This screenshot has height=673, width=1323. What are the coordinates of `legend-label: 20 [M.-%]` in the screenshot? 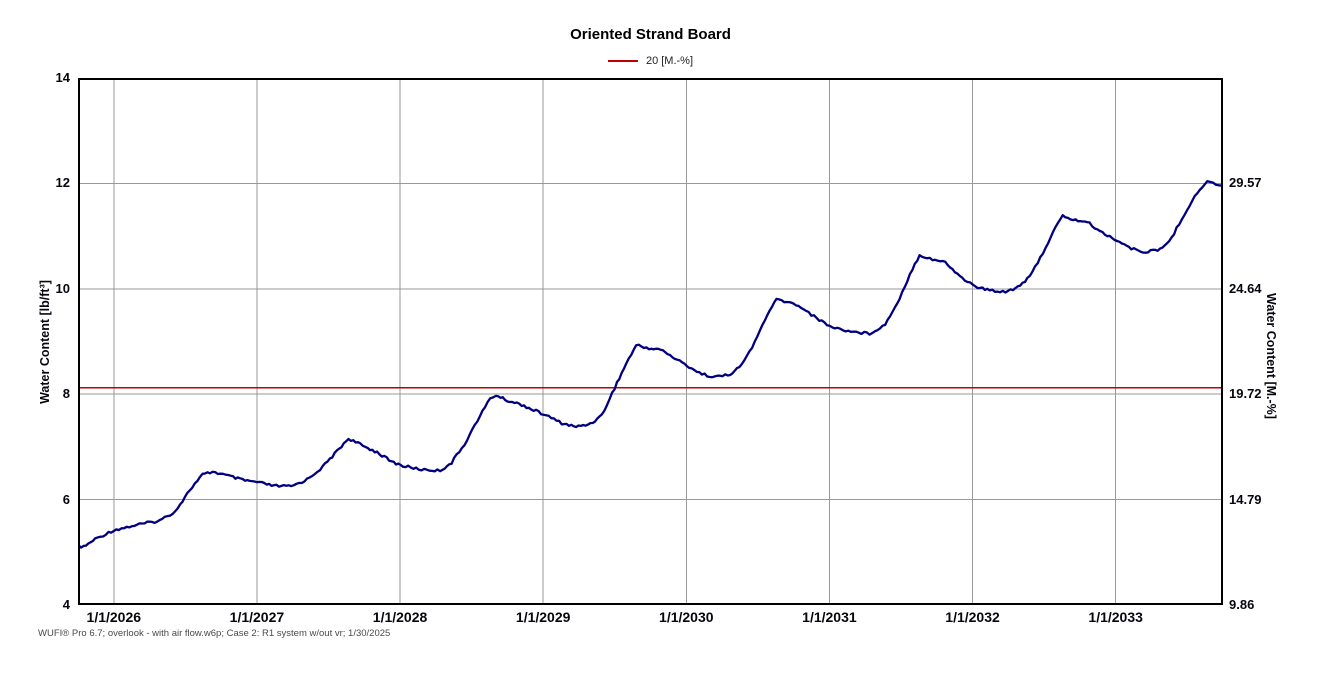 It's located at (669, 61).